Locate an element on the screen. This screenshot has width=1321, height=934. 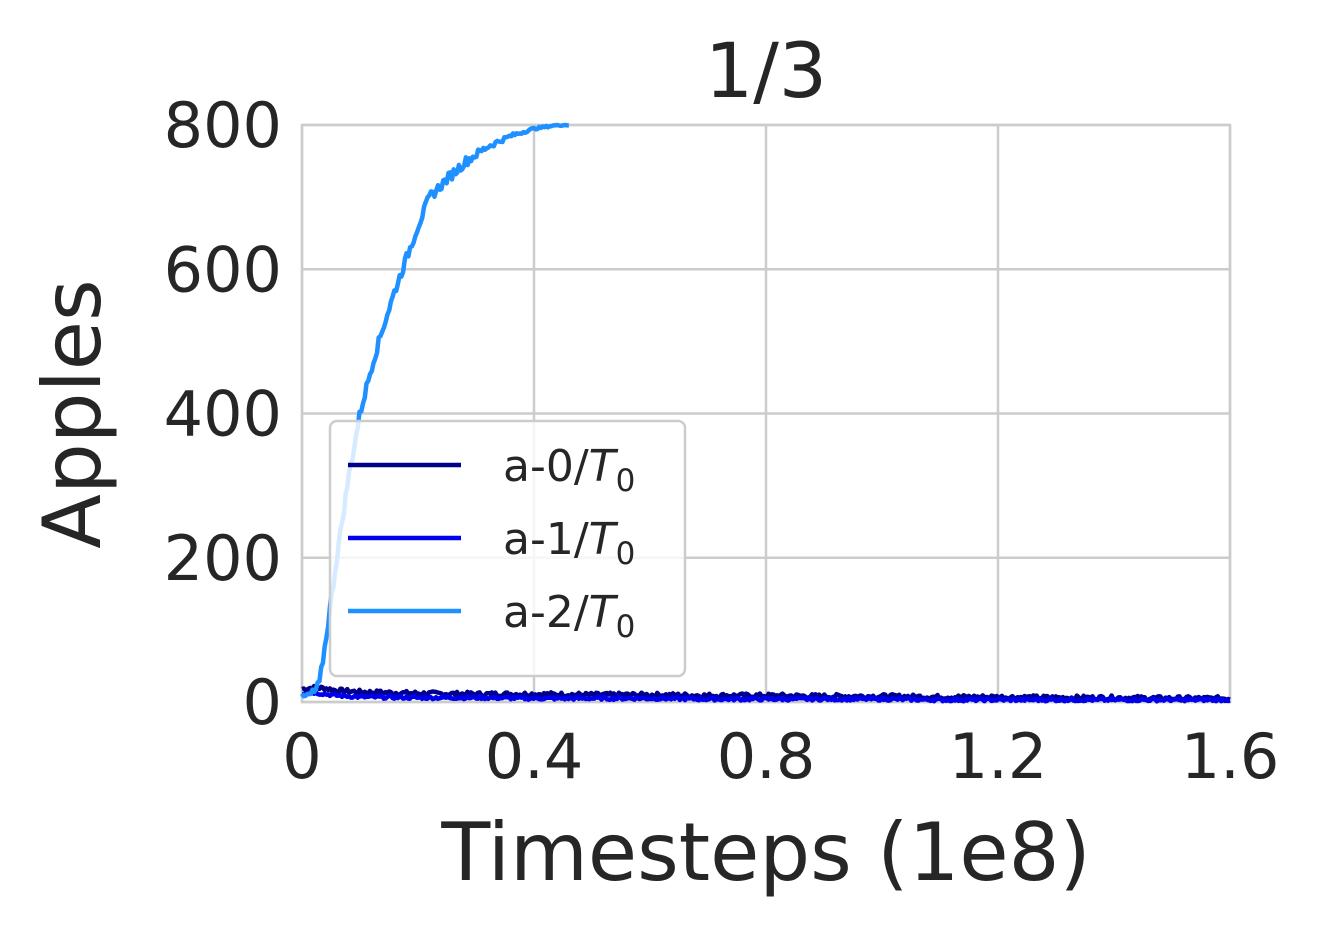
series-line is located at coordinates (766, 697).